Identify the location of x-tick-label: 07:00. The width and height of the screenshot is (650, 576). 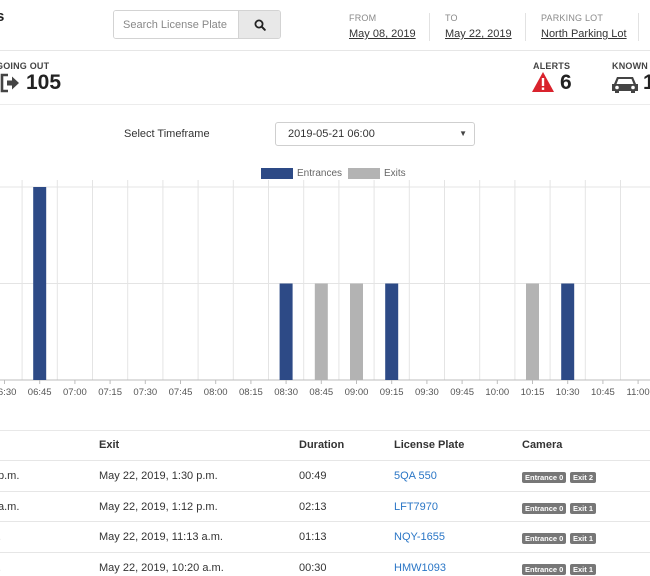
(75, 392).